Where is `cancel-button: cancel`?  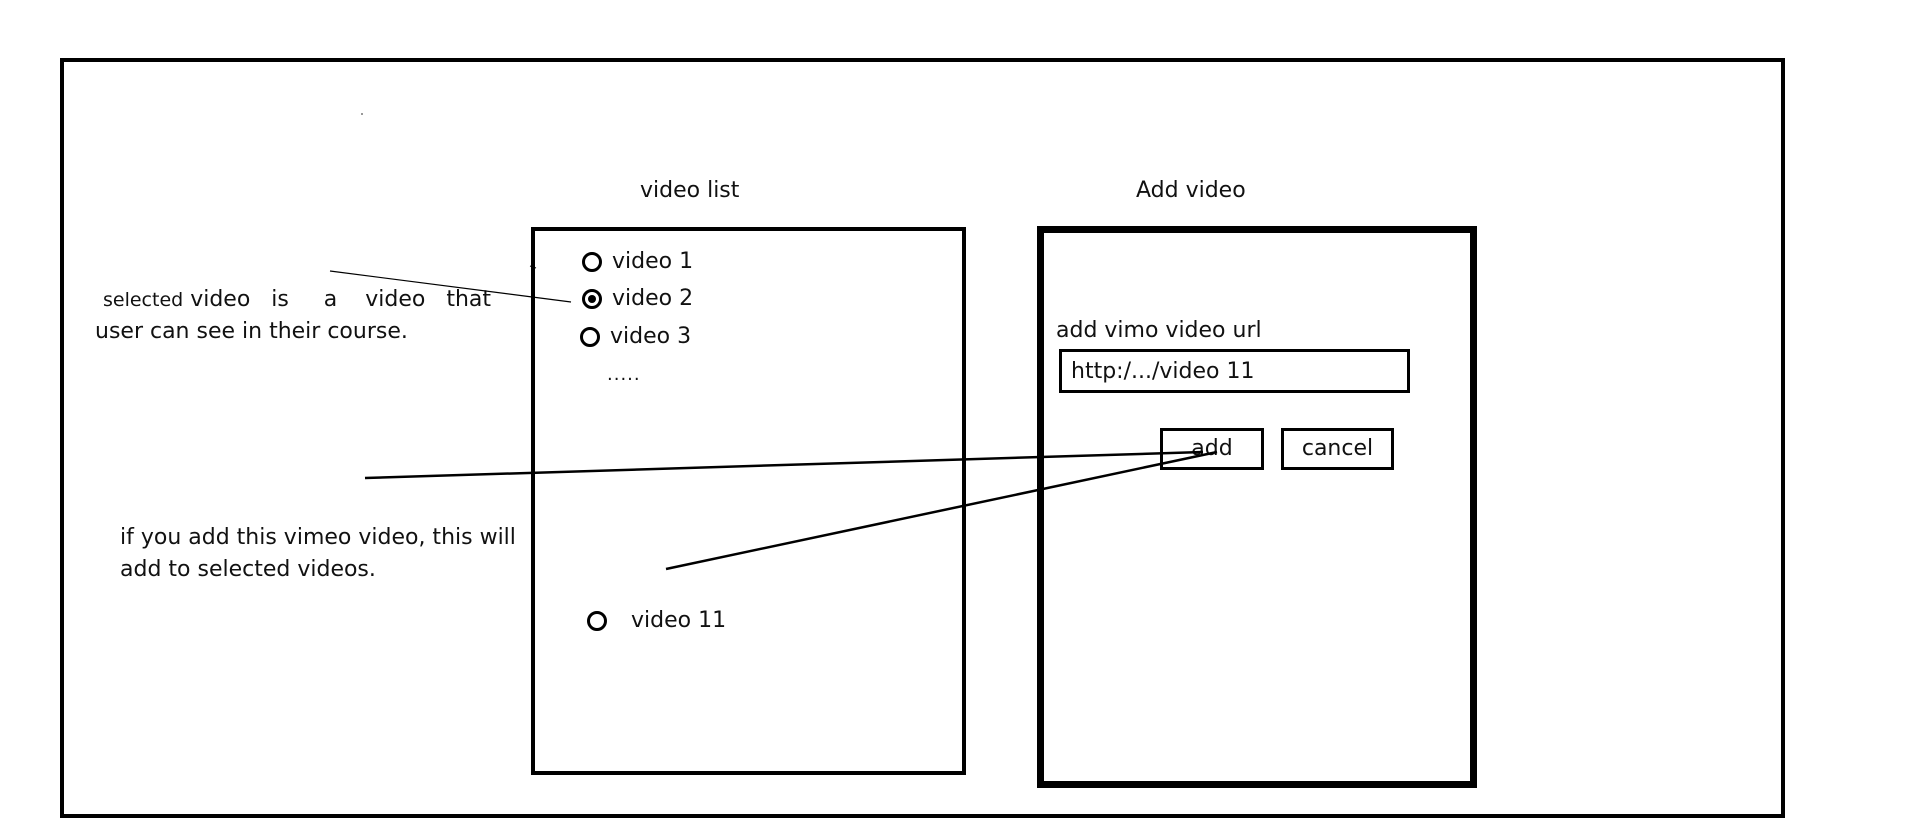
cancel-button: cancel is located at coordinates (1337, 449).